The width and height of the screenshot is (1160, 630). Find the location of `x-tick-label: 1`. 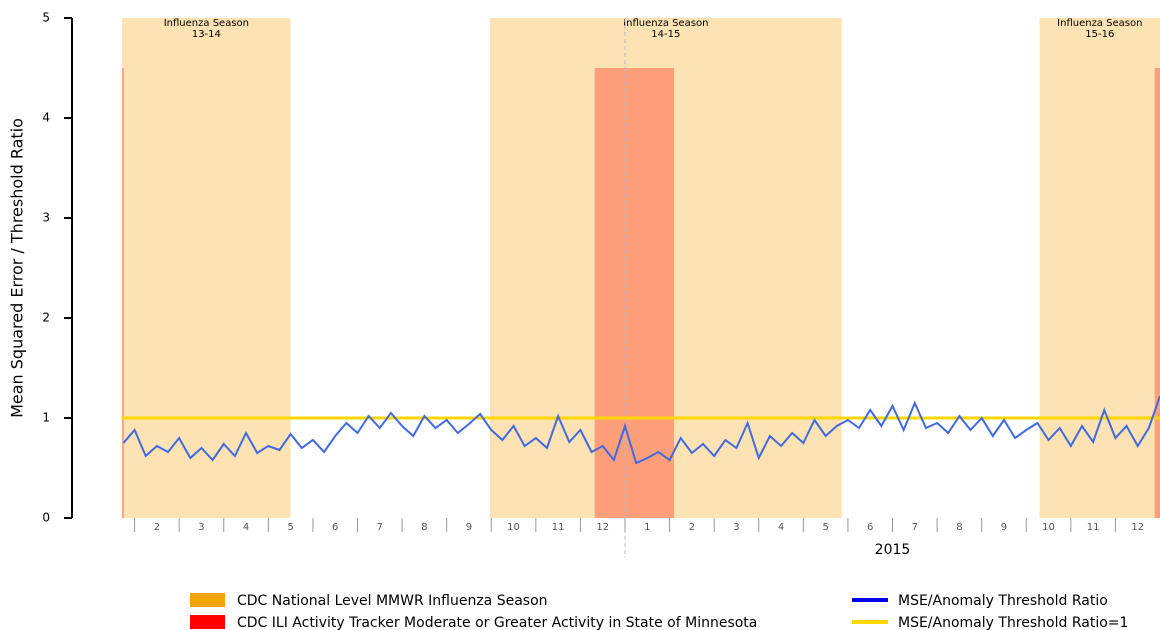

x-tick-label: 1 is located at coordinates (647, 527).